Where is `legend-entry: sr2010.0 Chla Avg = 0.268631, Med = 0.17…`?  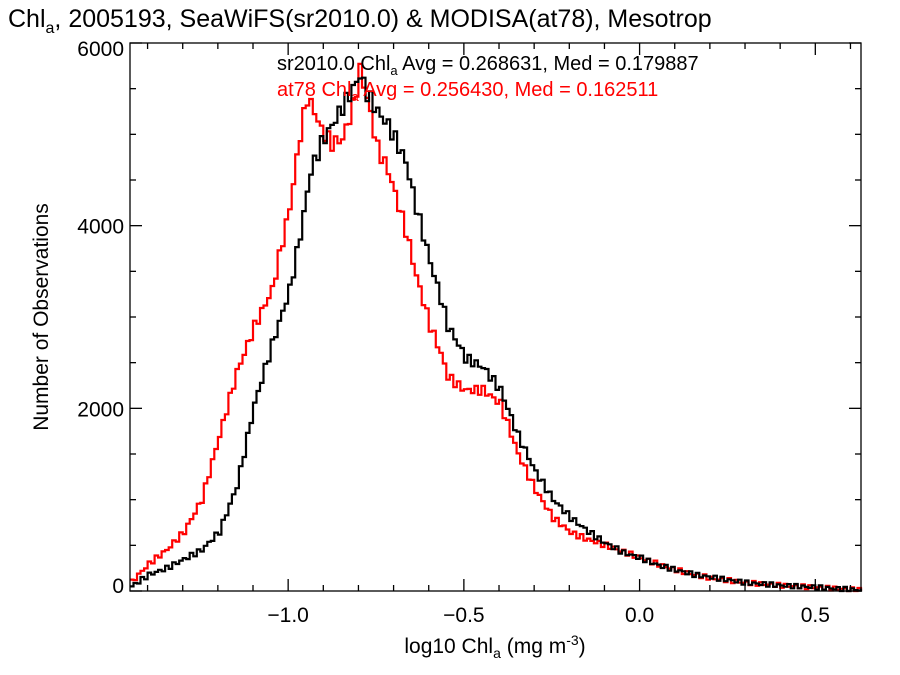
legend-entry: sr2010.0 Chla Avg = 0.268631, Med = 0.17… is located at coordinates (488, 65).